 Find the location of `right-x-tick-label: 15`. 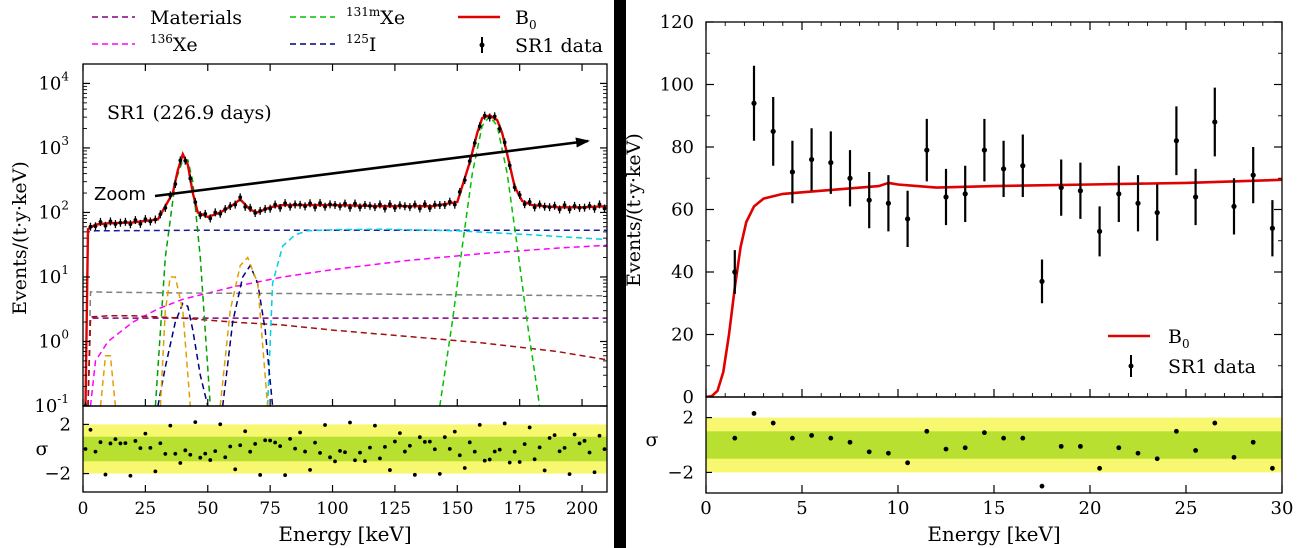

right-x-tick-label: 15 is located at coordinates (994, 508).